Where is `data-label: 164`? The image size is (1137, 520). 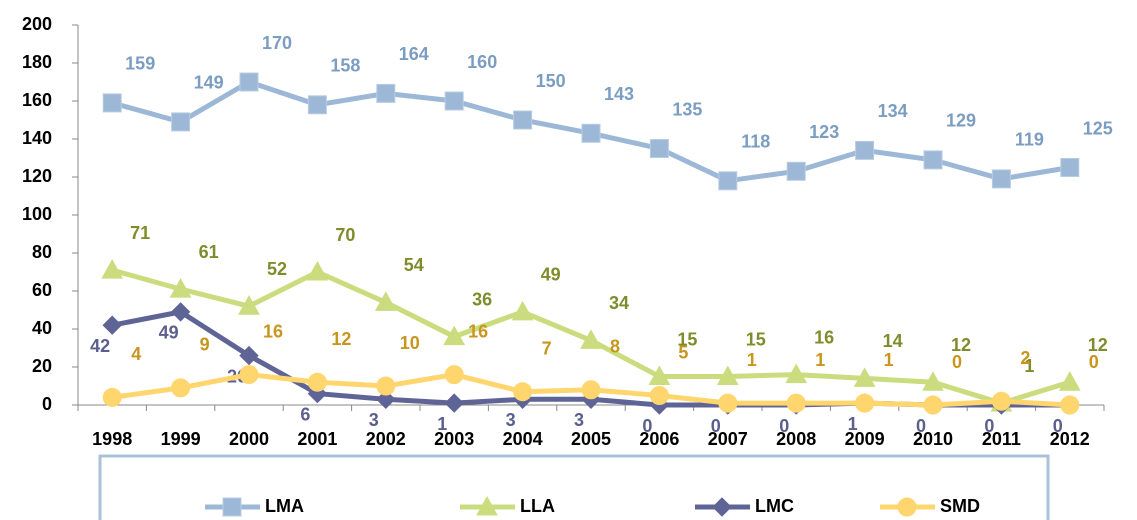
data-label: 164 is located at coordinates (414, 54).